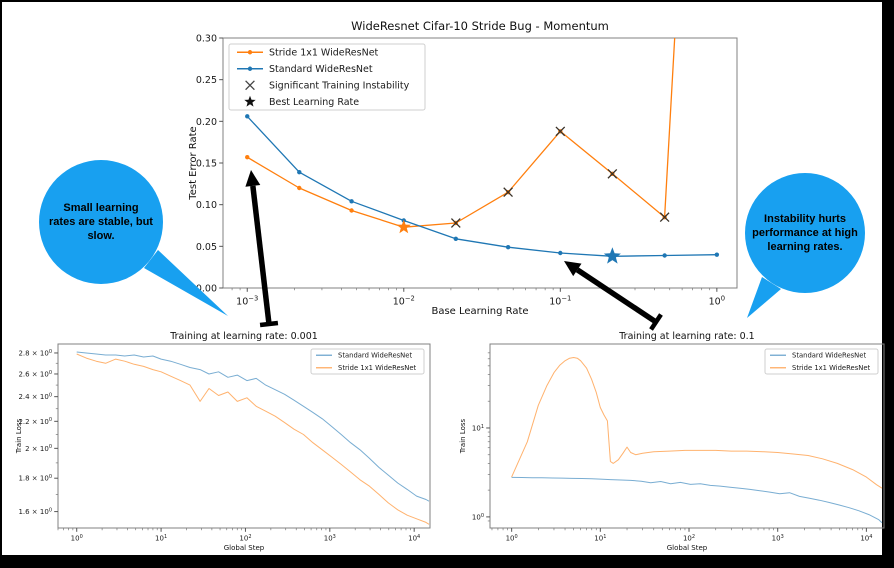  I want to click on tick-label: 1.6 × 100, so click(35, 511).